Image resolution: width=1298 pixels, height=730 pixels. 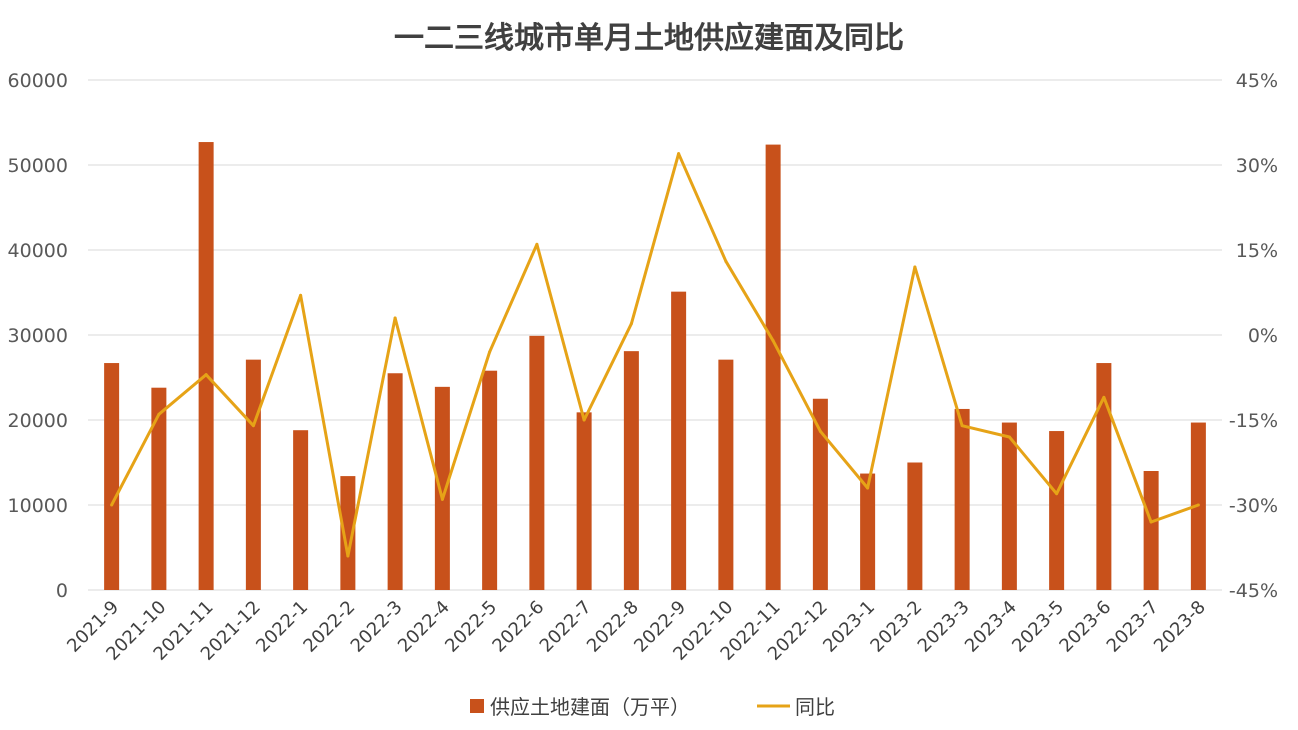 What do you see at coordinates (649, 38) in the screenshot?
I see `chart-title: 一二三线城市单月土地供应建面及同比` at bounding box center [649, 38].